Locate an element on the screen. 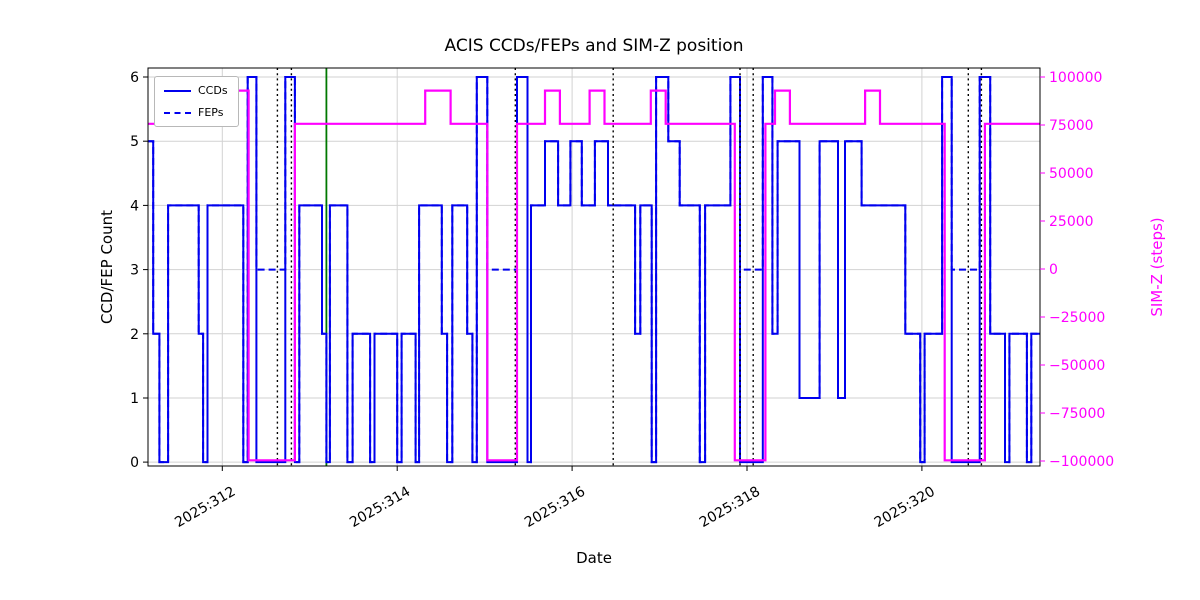  x-tick-label: 2025:320 is located at coordinates (905, 507).